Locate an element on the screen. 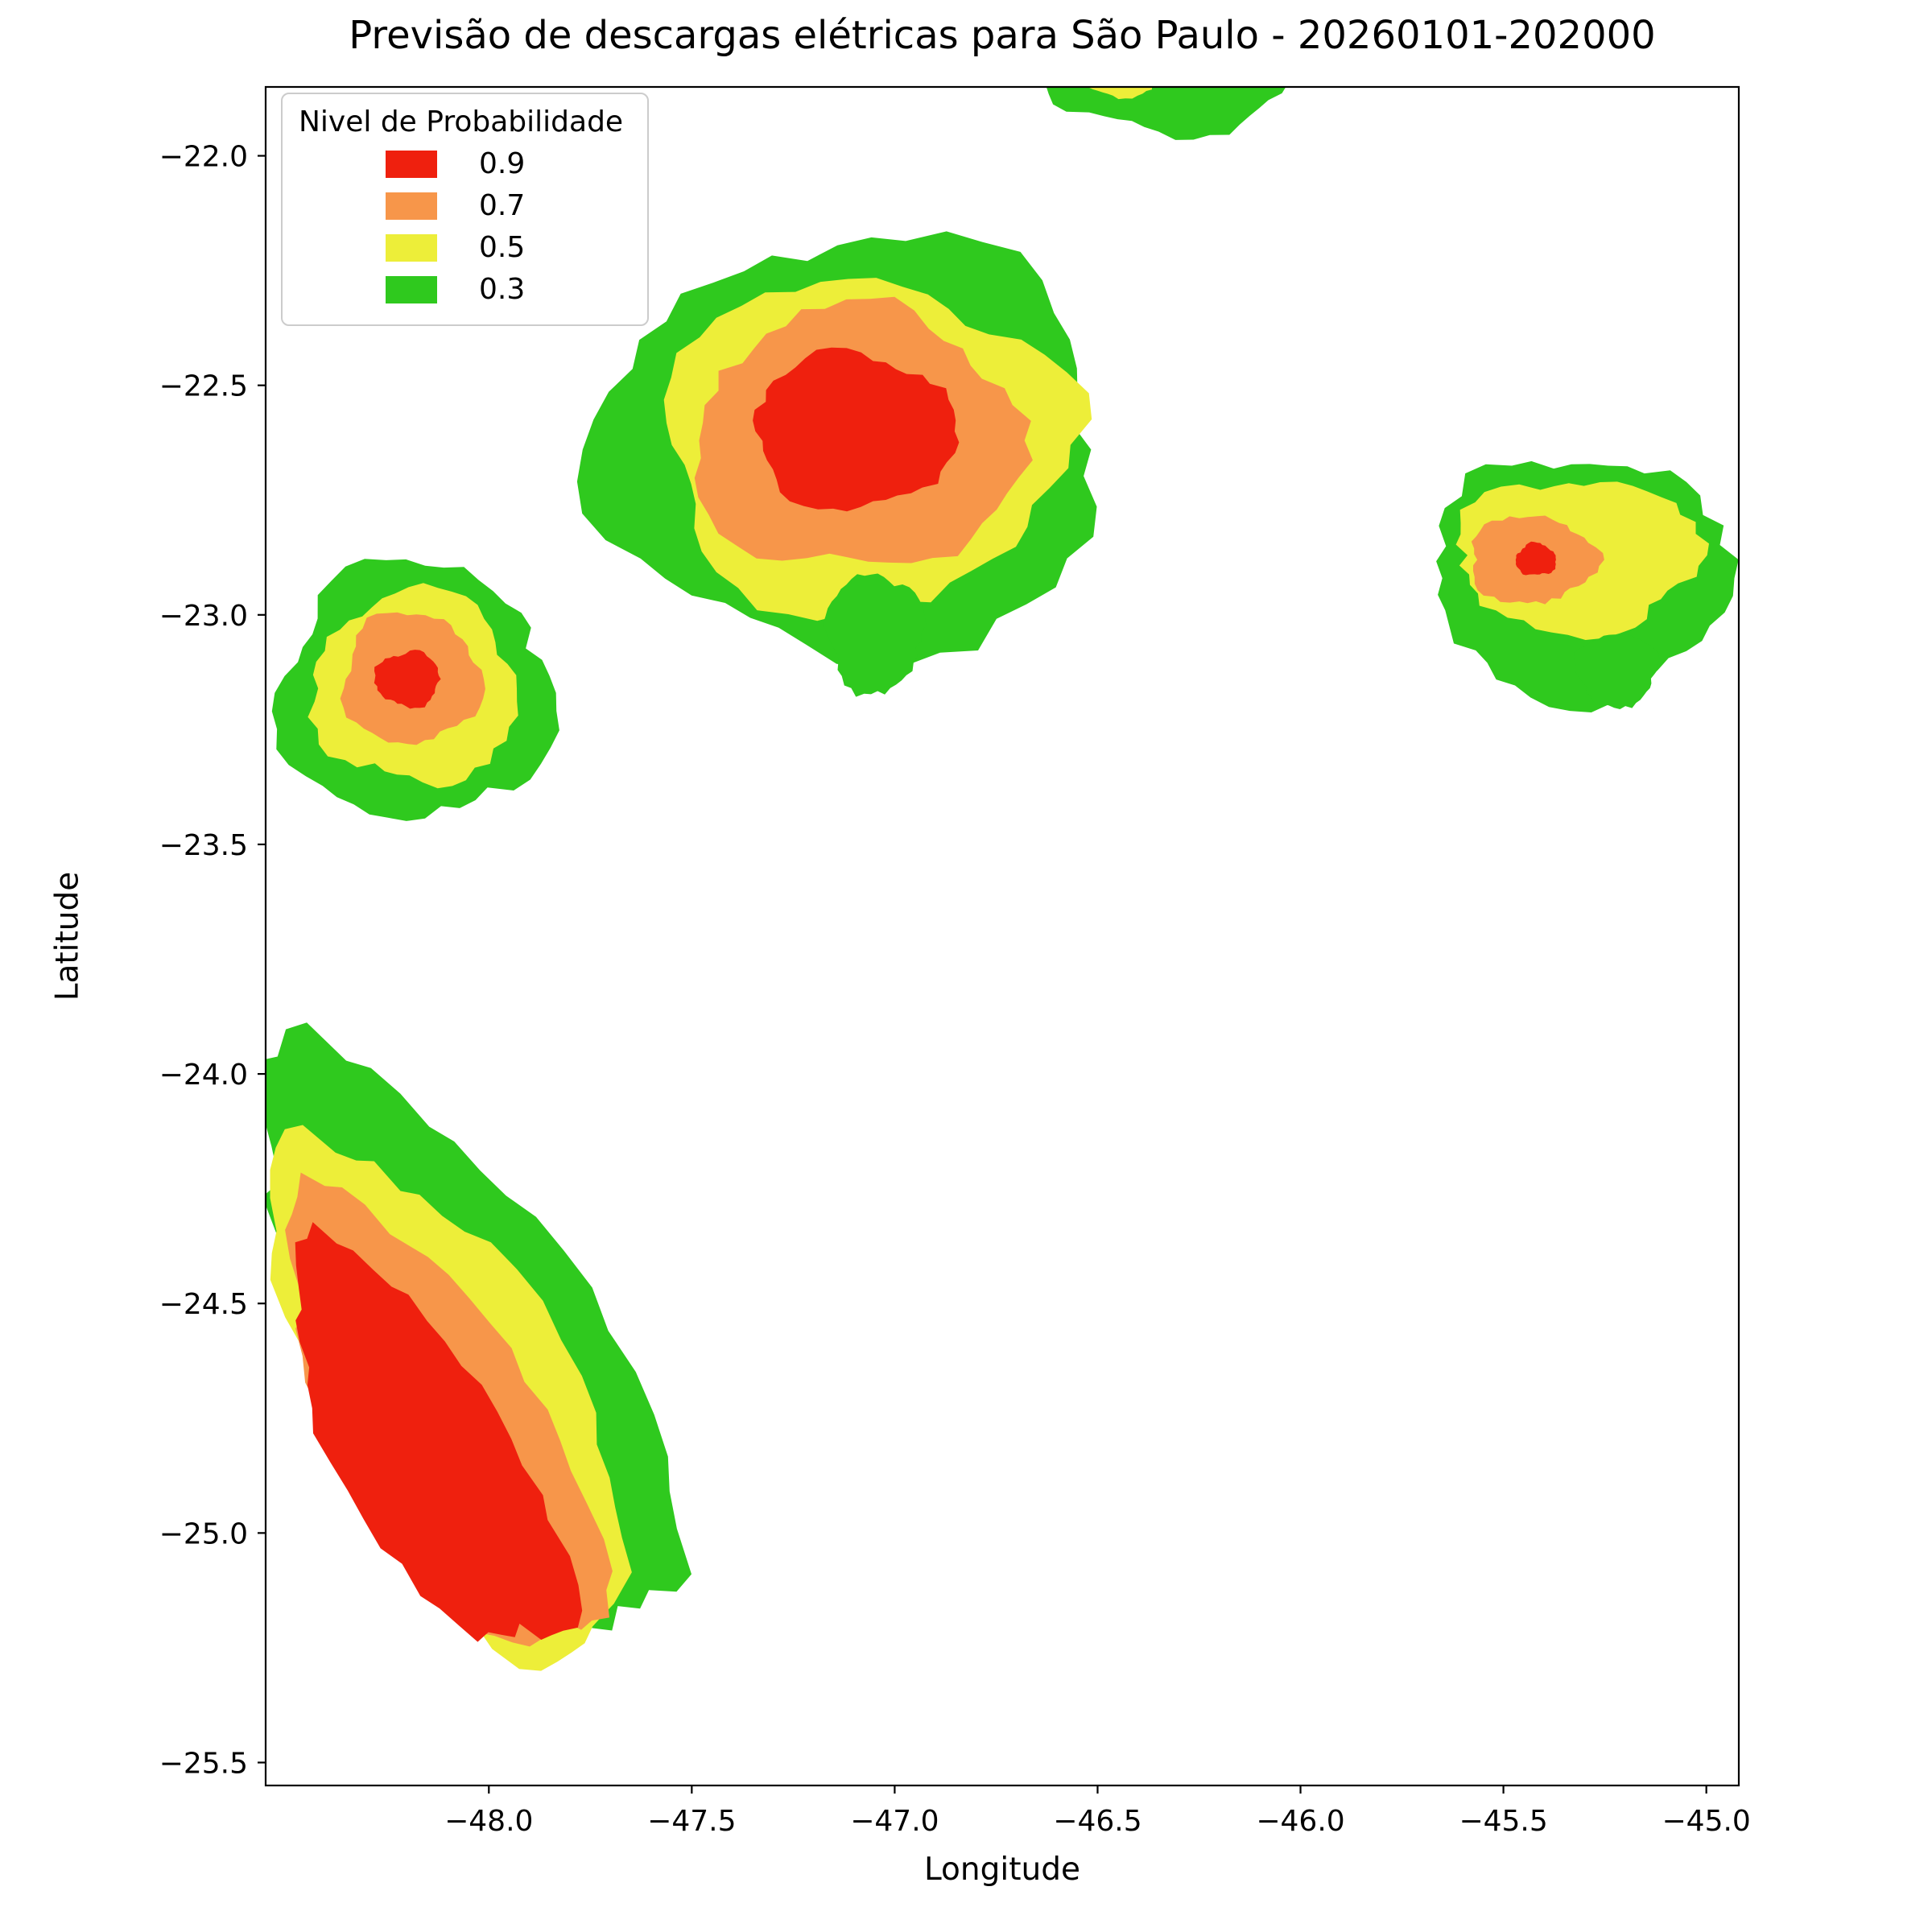  legend-entry-label: 0.7 is located at coordinates (503, 205).